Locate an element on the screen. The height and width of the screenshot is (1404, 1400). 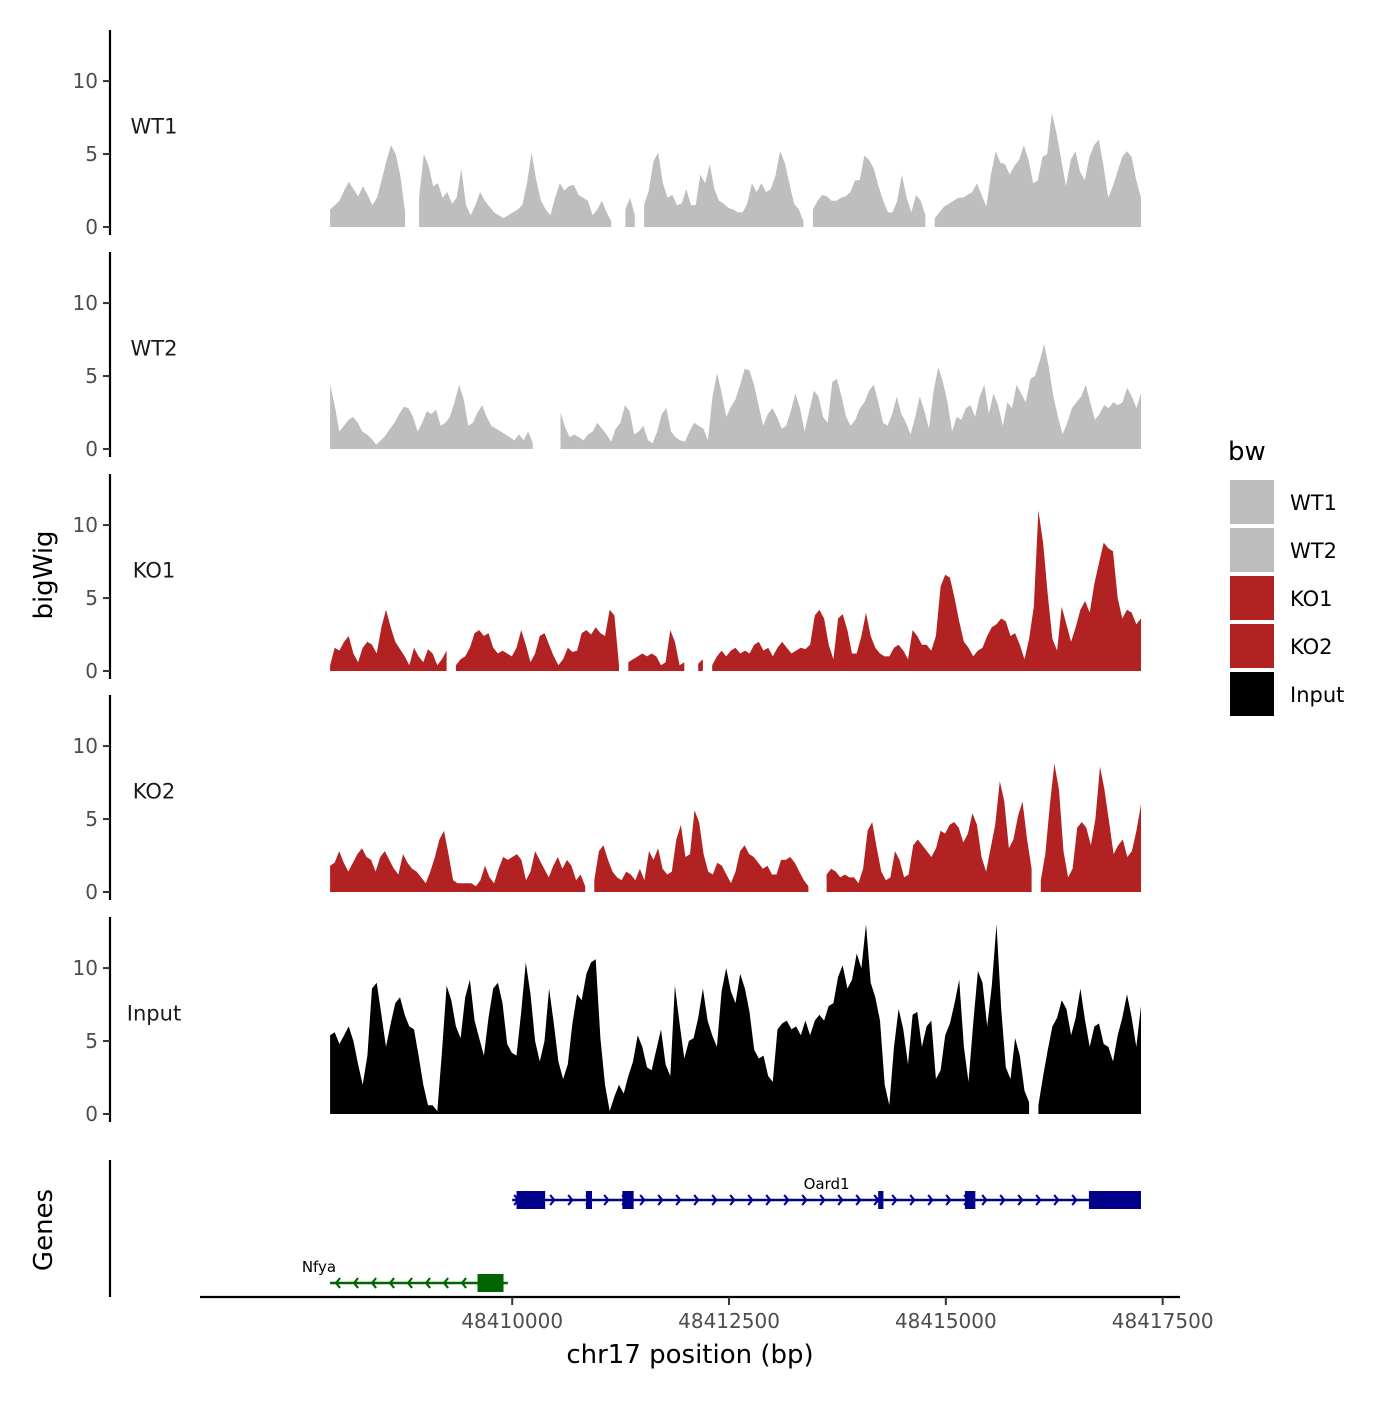
track-wt1: 0 5 10 WT1 is located at coordinates (607, 134).